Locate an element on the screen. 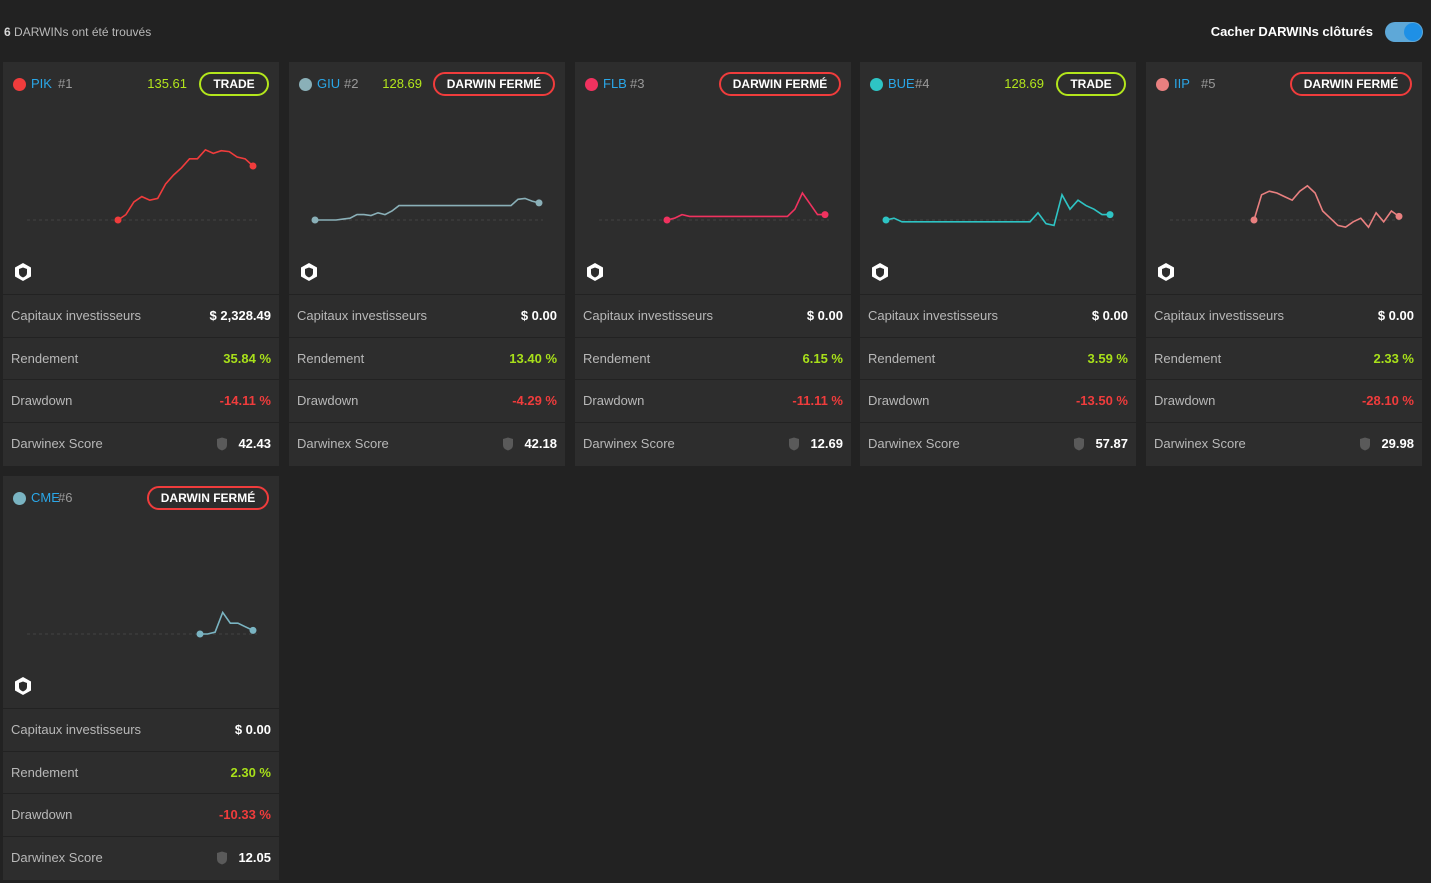 The width and height of the screenshot is (1431, 883). score-row: Darwinex Score 42.43 is located at coordinates (141, 443).